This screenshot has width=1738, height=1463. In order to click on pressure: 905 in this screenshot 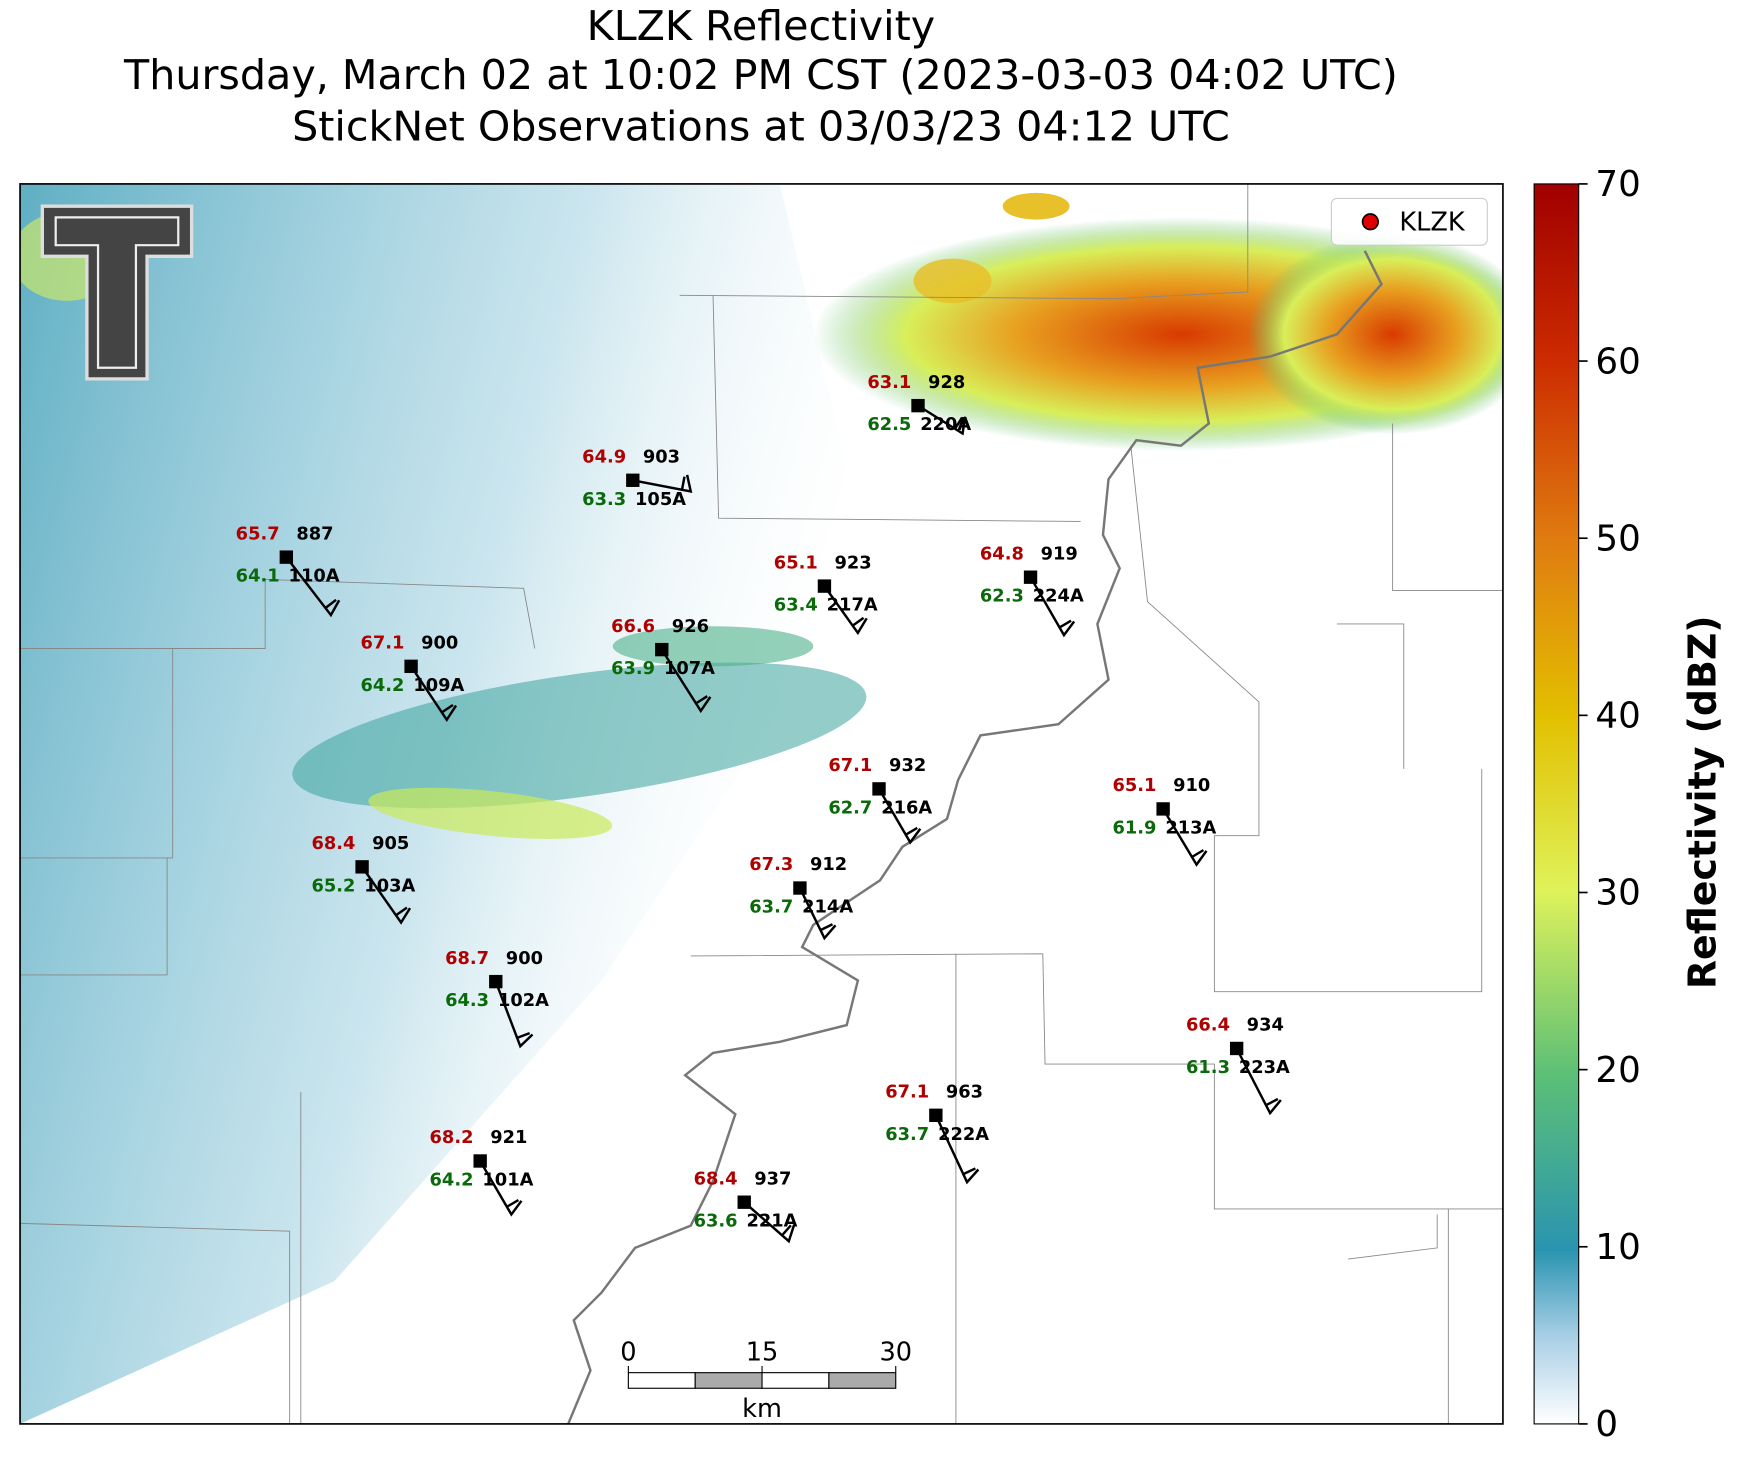, I will do `click(390, 843)`.